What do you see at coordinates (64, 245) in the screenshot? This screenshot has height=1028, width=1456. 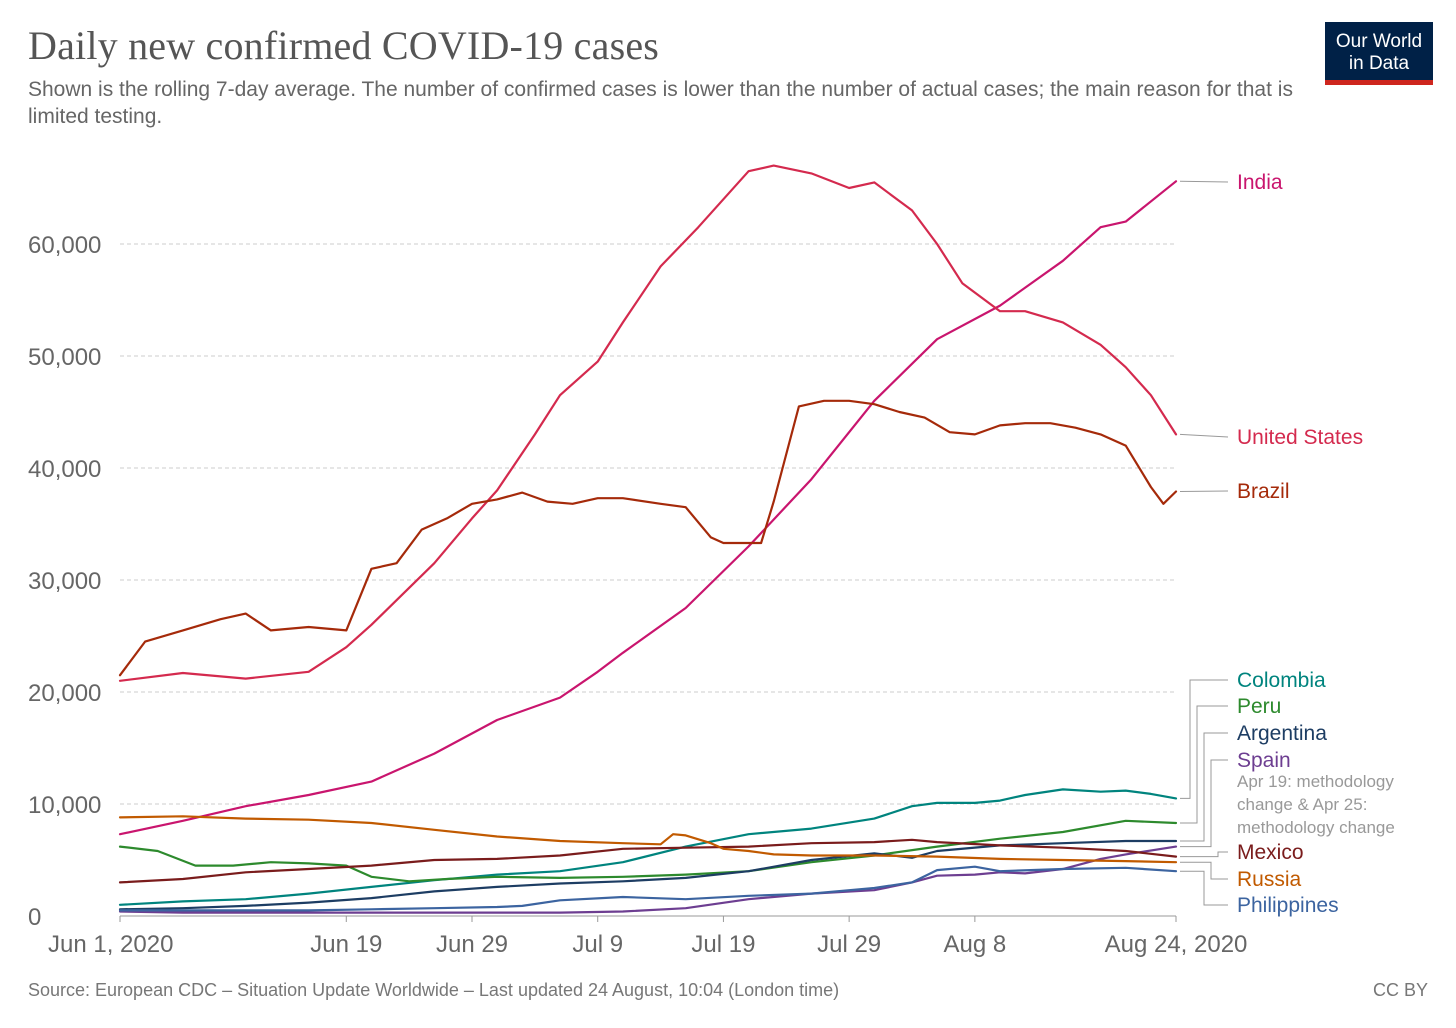 I see `y-tick-label: 60,000` at bounding box center [64, 245].